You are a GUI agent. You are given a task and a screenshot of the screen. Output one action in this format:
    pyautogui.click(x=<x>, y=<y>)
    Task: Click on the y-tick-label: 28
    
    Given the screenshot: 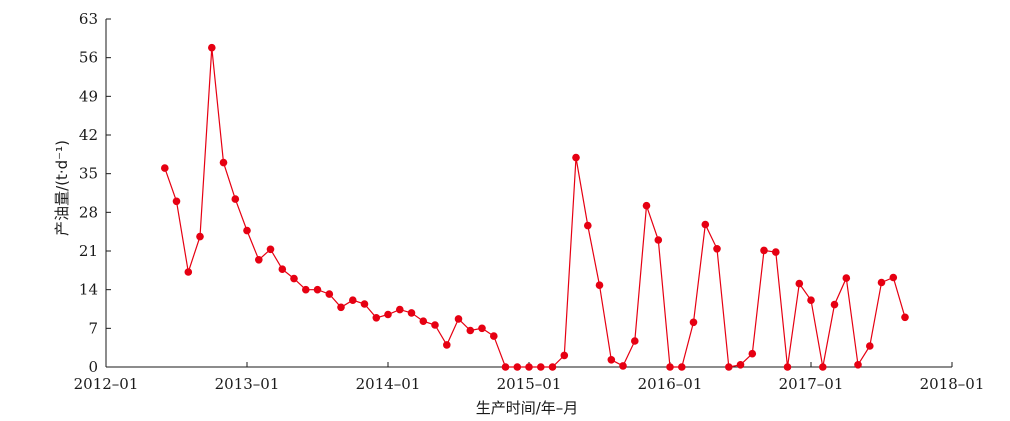 What is the action you would take?
    pyautogui.click(x=88, y=212)
    